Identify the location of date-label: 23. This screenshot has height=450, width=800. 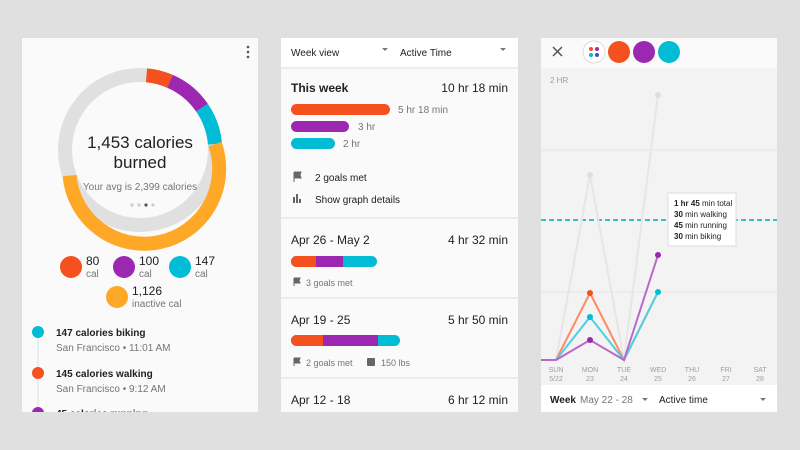
(590, 379).